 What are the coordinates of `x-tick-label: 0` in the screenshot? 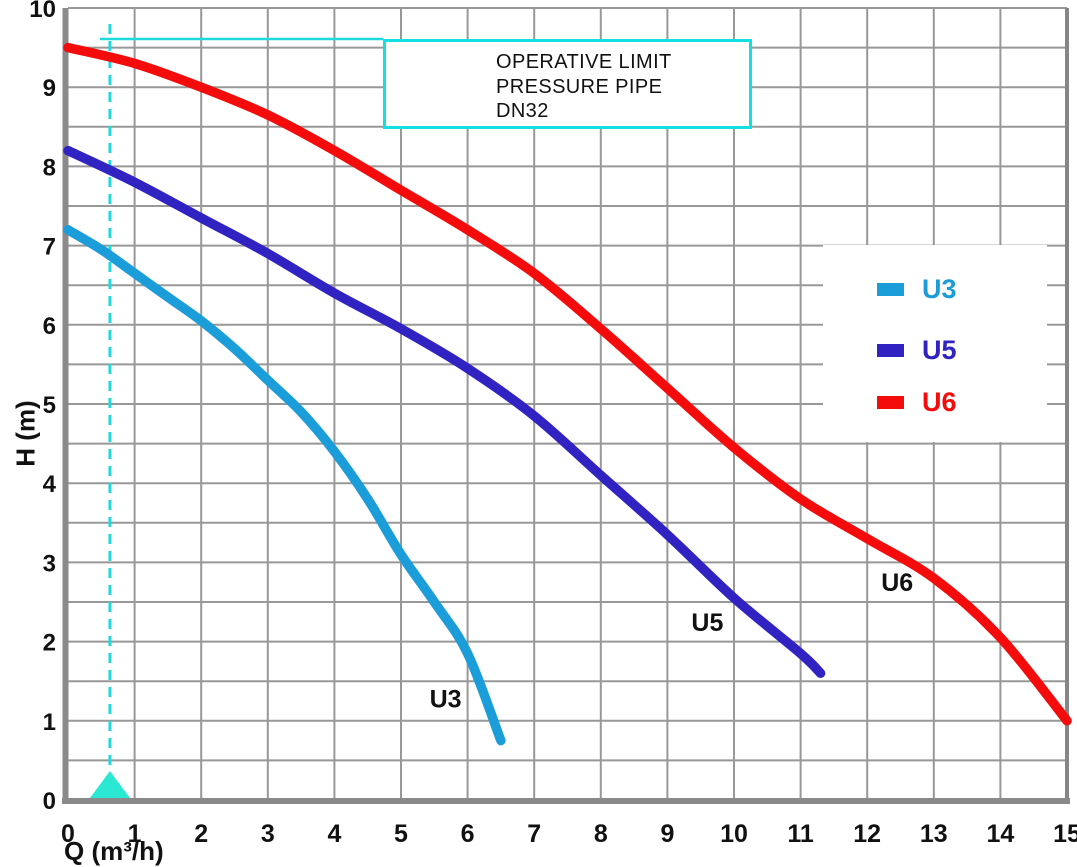 It's located at (68, 834).